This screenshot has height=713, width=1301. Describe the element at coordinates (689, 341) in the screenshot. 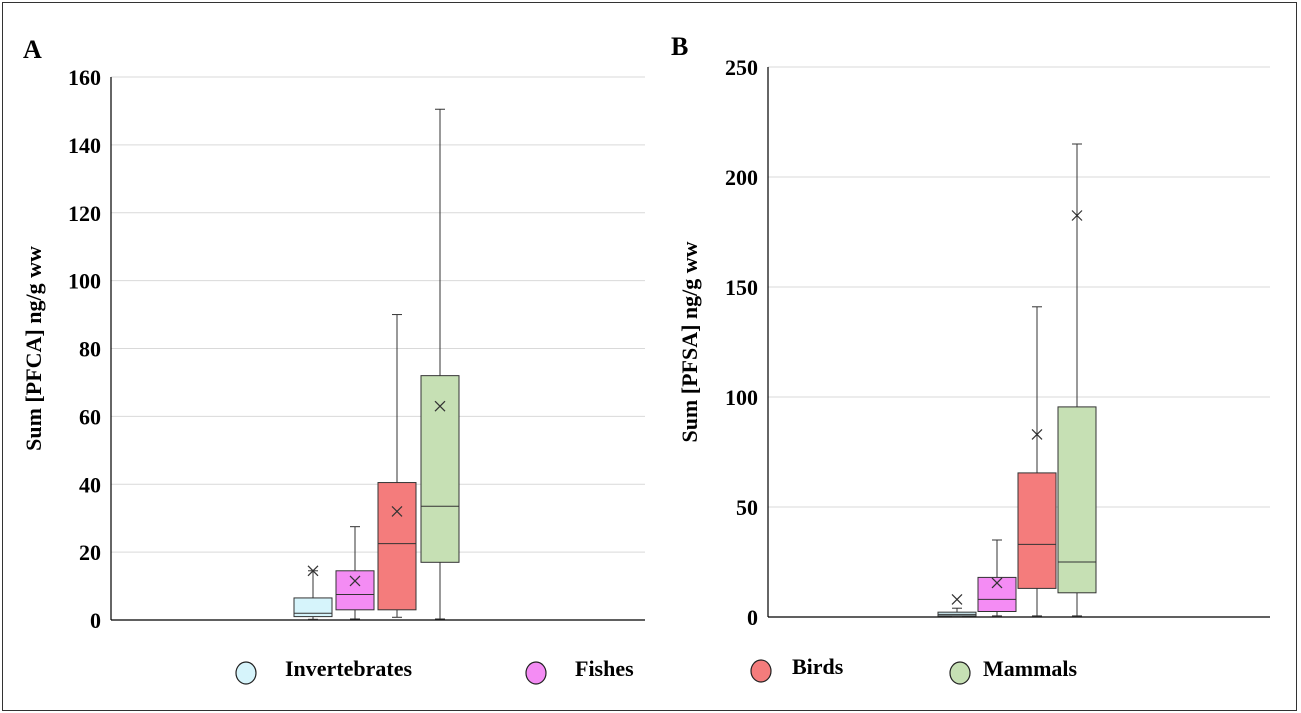

I see `y-axis-label: Sum [PFSA] ng/g ww` at that location.